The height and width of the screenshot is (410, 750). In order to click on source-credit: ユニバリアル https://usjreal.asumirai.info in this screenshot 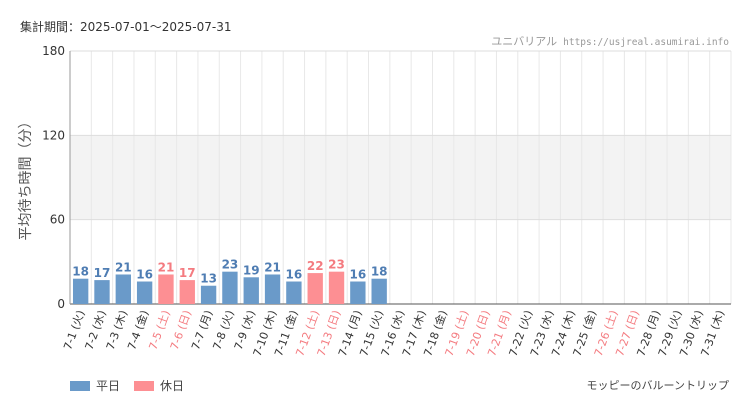, I will do `click(610, 41)`.